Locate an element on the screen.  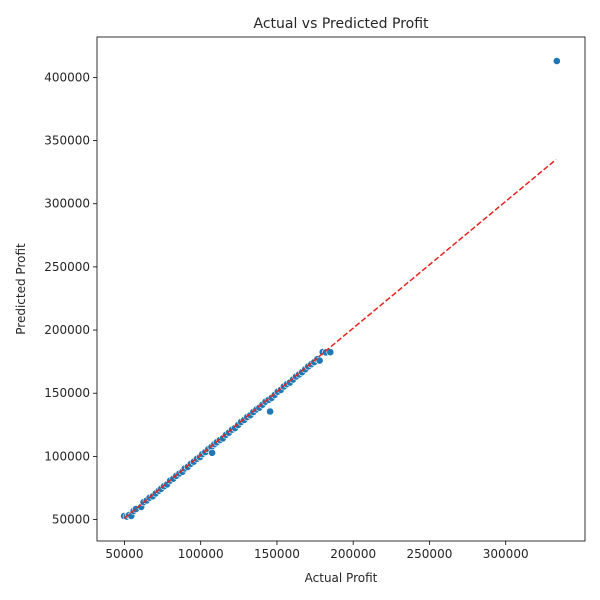
y-tick-label: 200000 is located at coordinates (67, 330).